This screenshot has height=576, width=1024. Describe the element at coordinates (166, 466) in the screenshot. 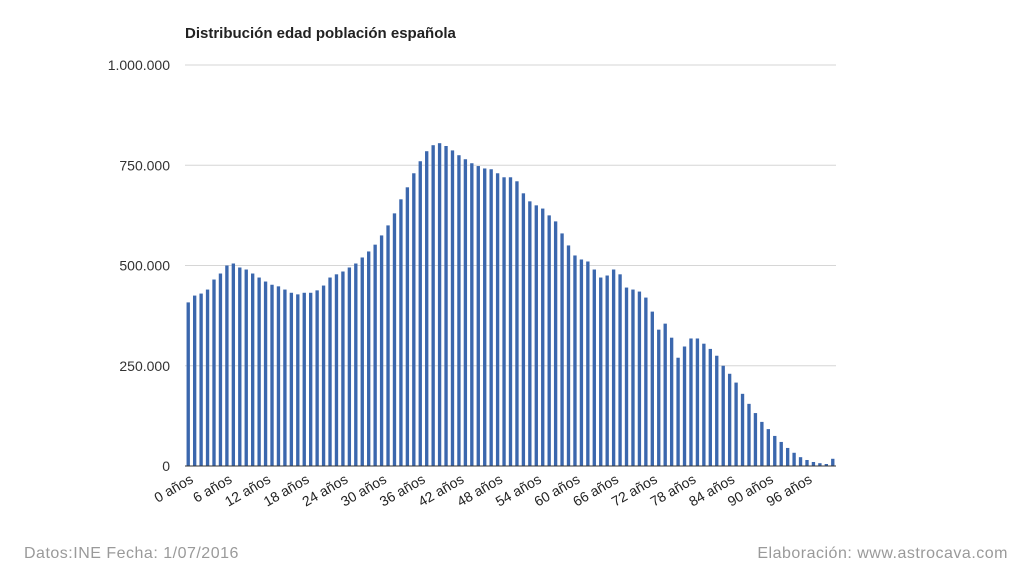

I see `y-tick-label: 0` at that location.